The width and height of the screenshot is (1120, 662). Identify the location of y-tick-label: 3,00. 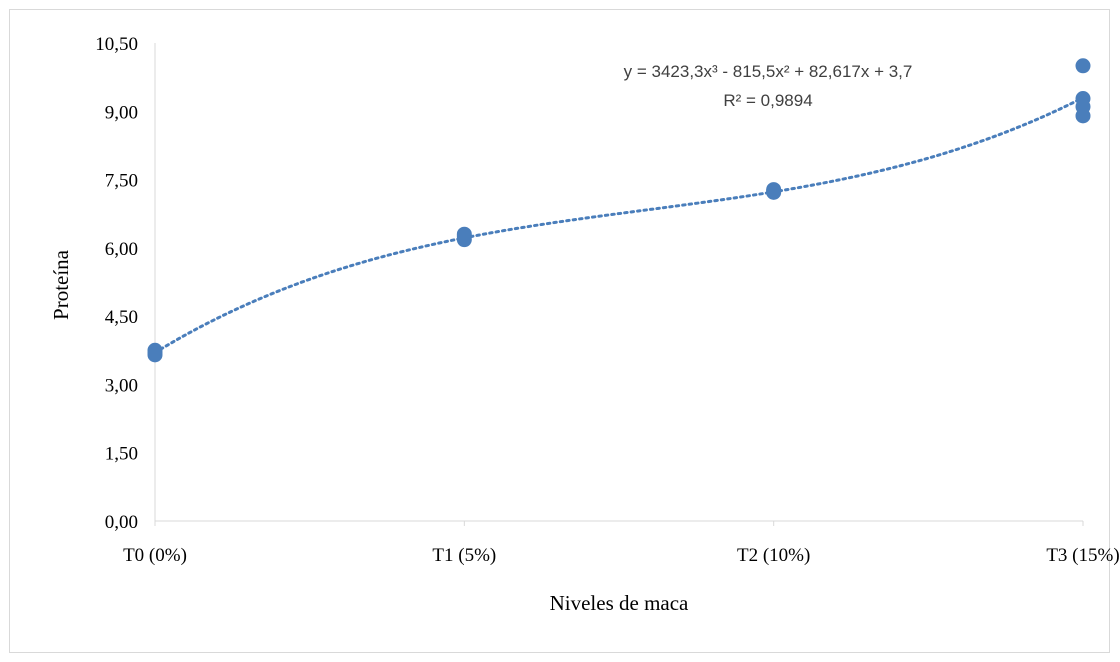
(121, 385).